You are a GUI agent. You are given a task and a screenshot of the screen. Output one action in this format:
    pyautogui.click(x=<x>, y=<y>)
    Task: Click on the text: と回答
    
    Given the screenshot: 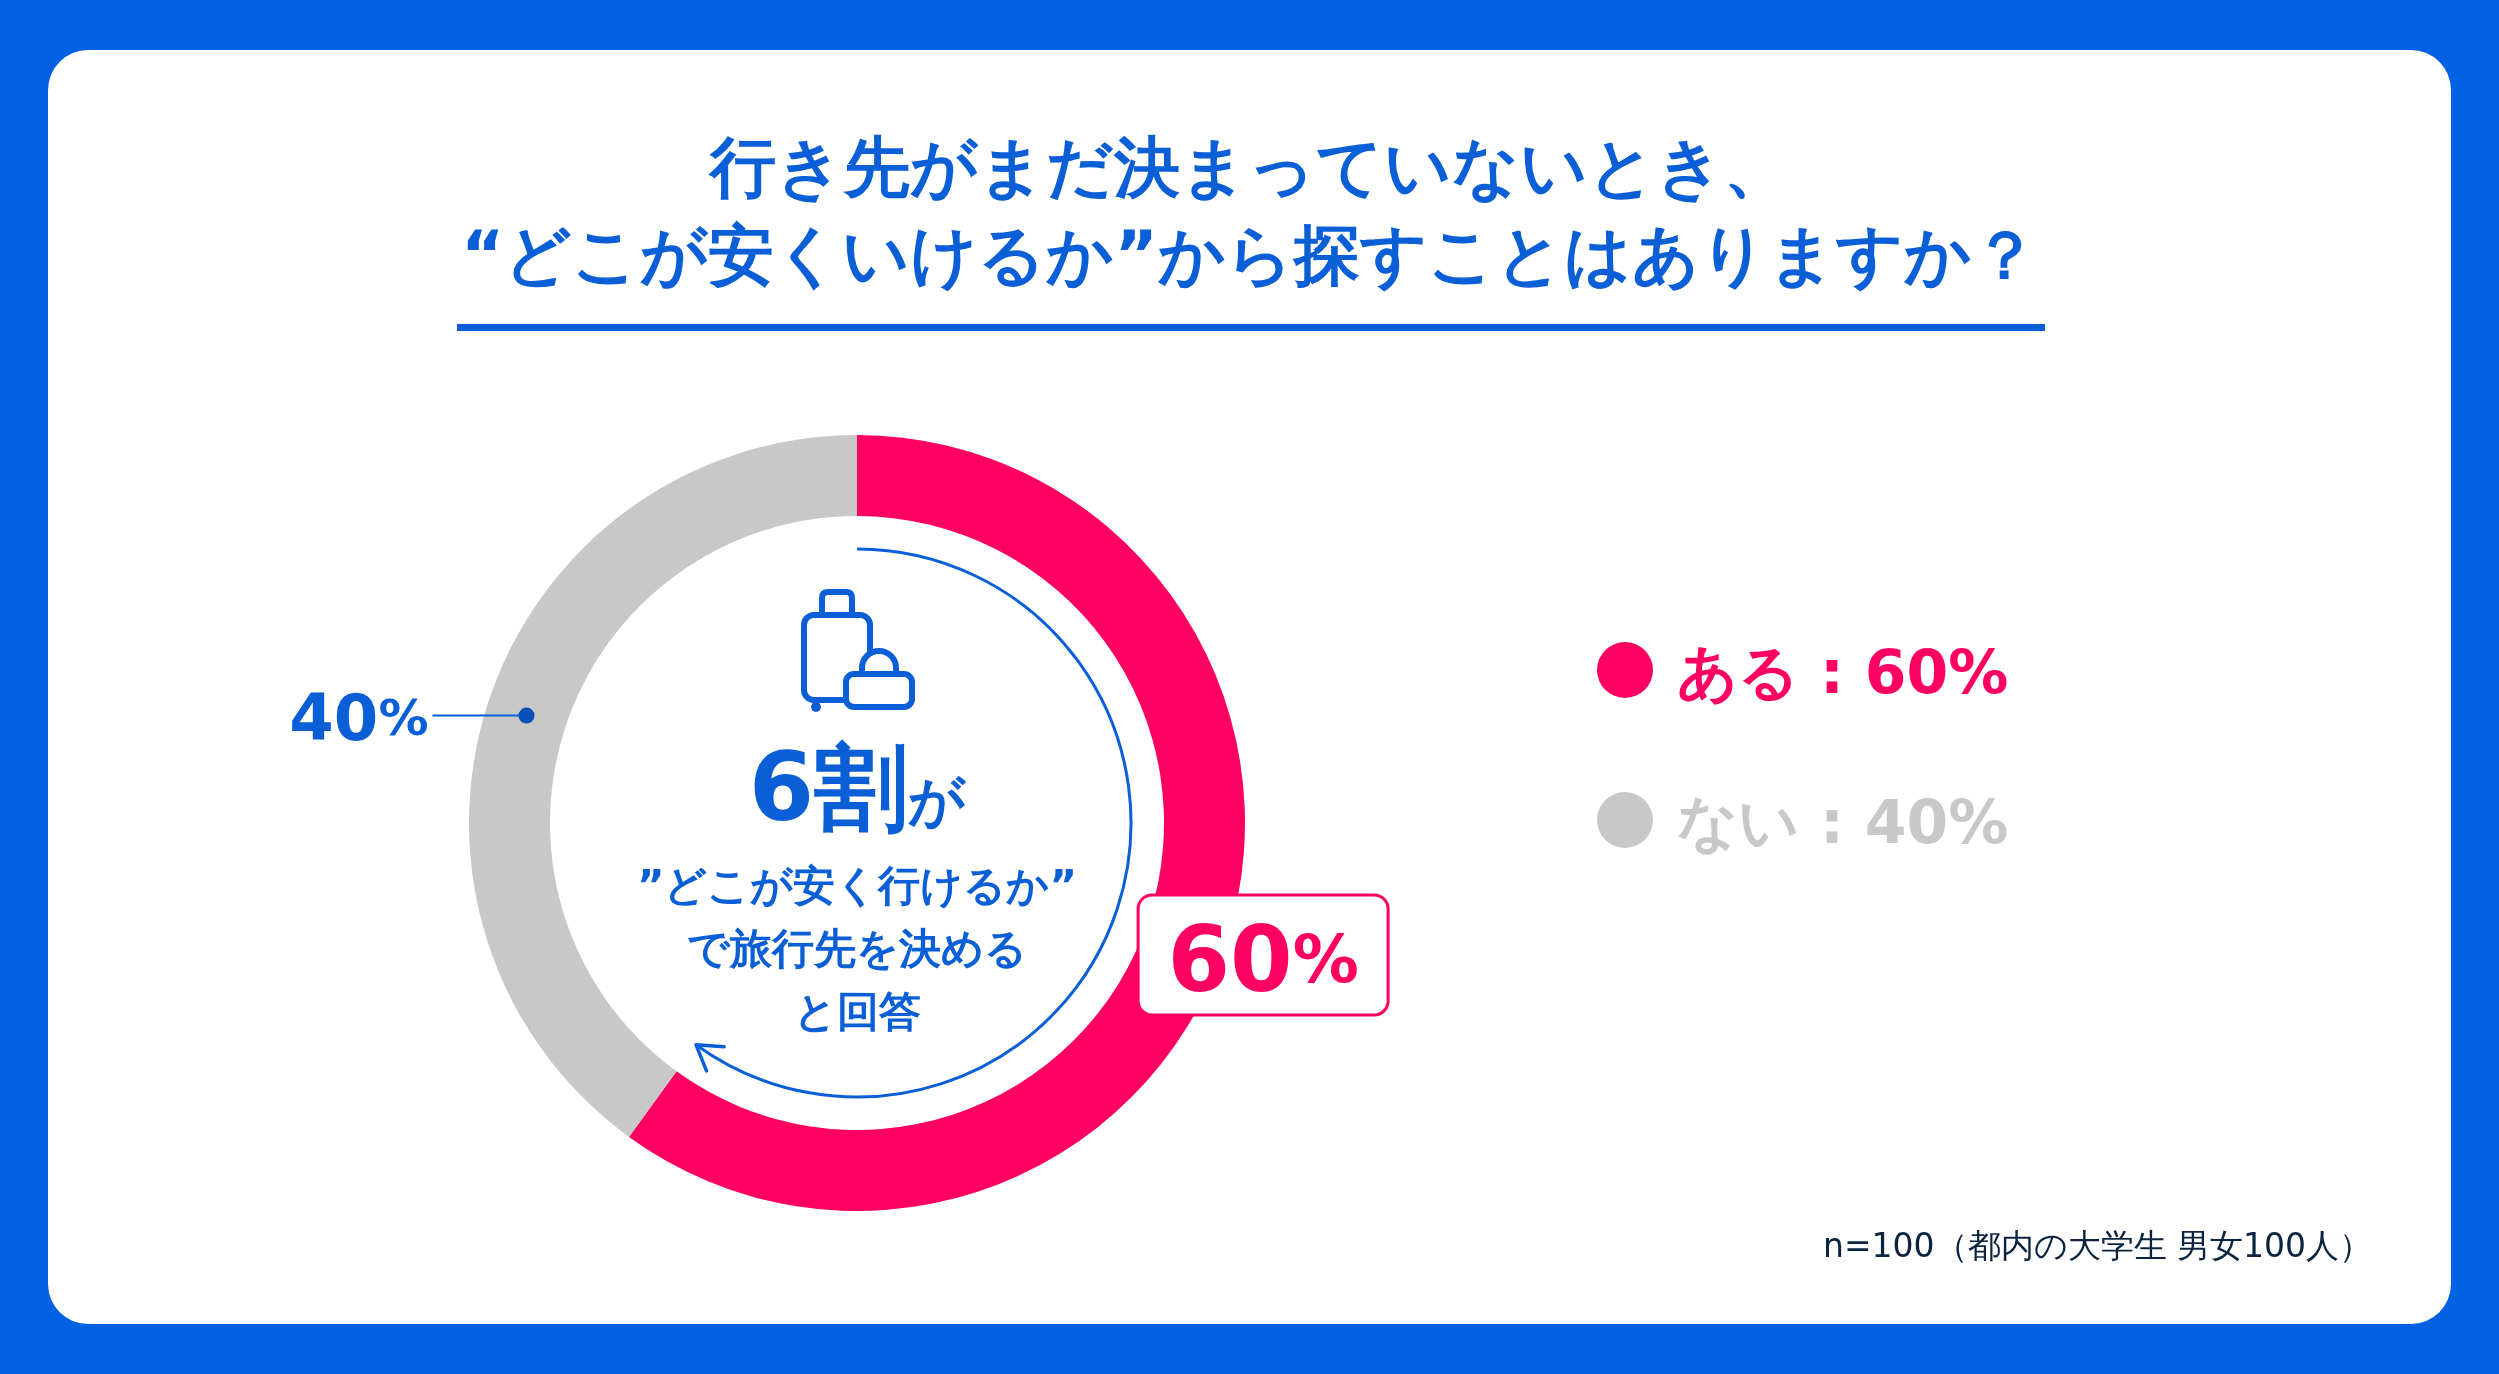 What is the action you would take?
    pyautogui.click(x=857, y=1011)
    